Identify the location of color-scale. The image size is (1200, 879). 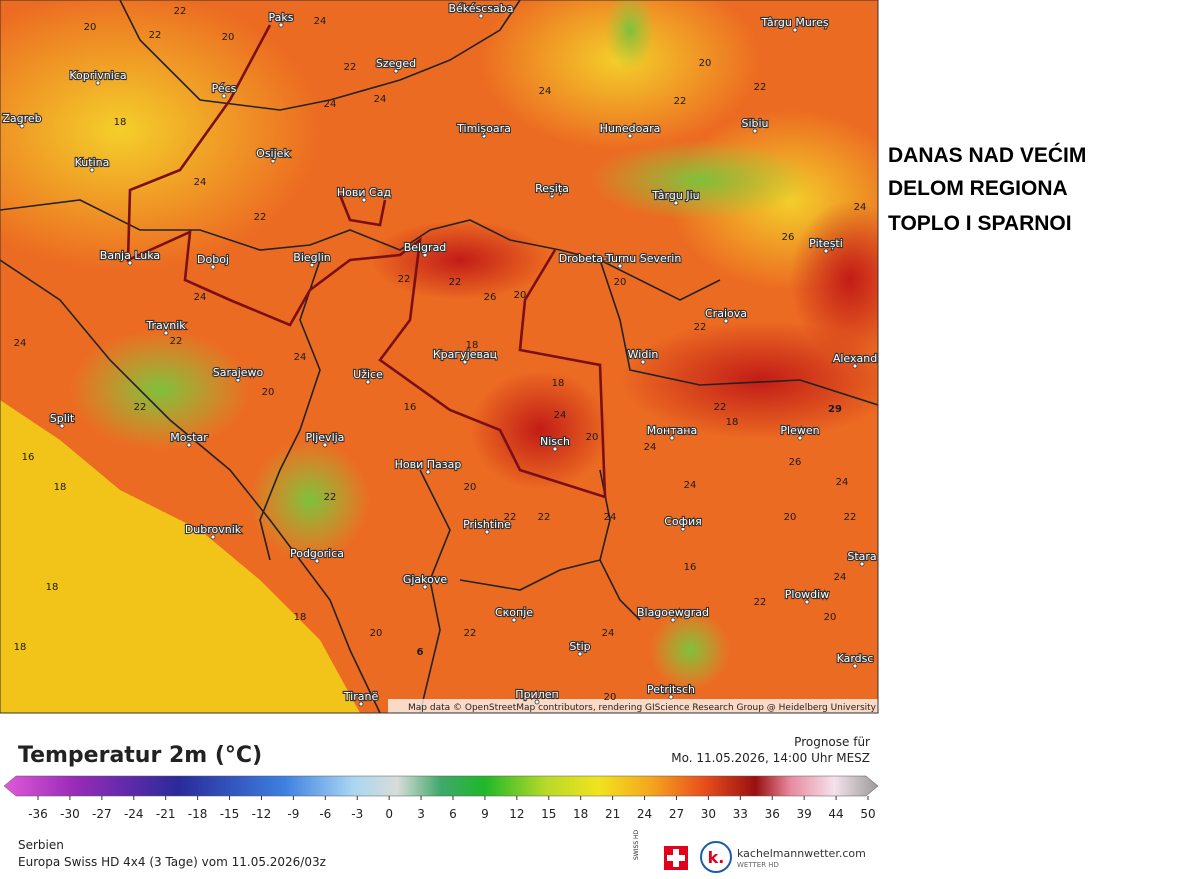
(441, 786).